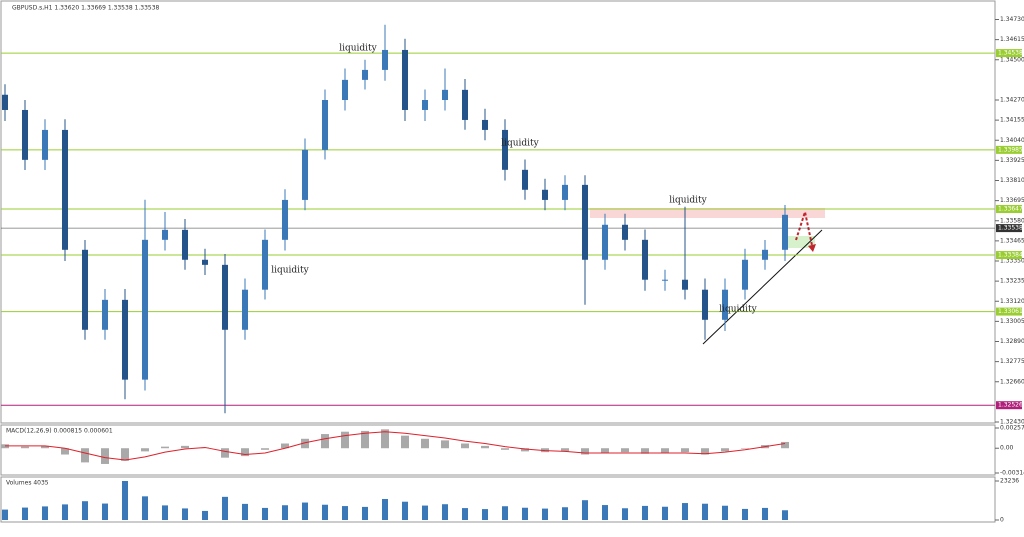 The image size is (1024, 537). Describe the element at coordinates (1012, 160) in the screenshot. I see `y-tick-label: 1.33925` at that location.